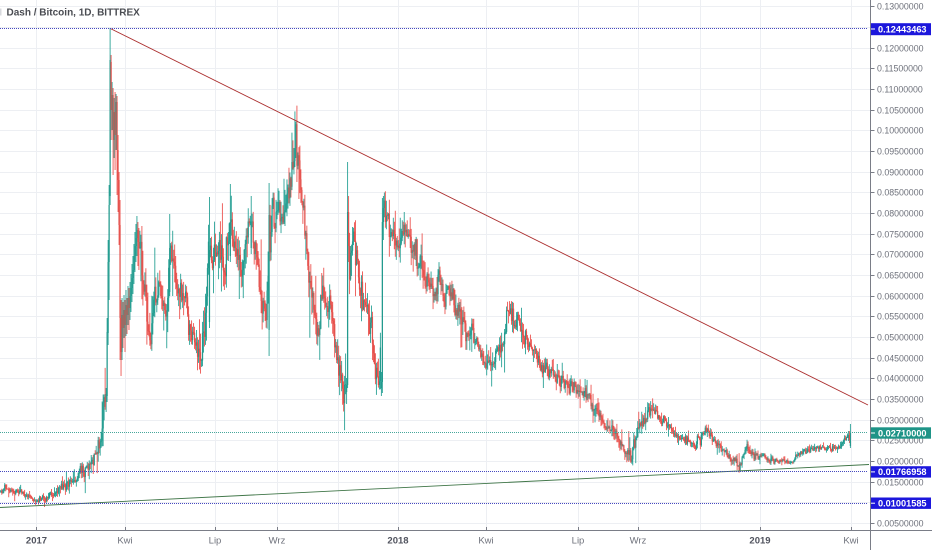 The image size is (932, 550). What do you see at coordinates (900, 441) in the screenshot?
I see `svg-text: 0.02500000` at bounding box center [900, 441].